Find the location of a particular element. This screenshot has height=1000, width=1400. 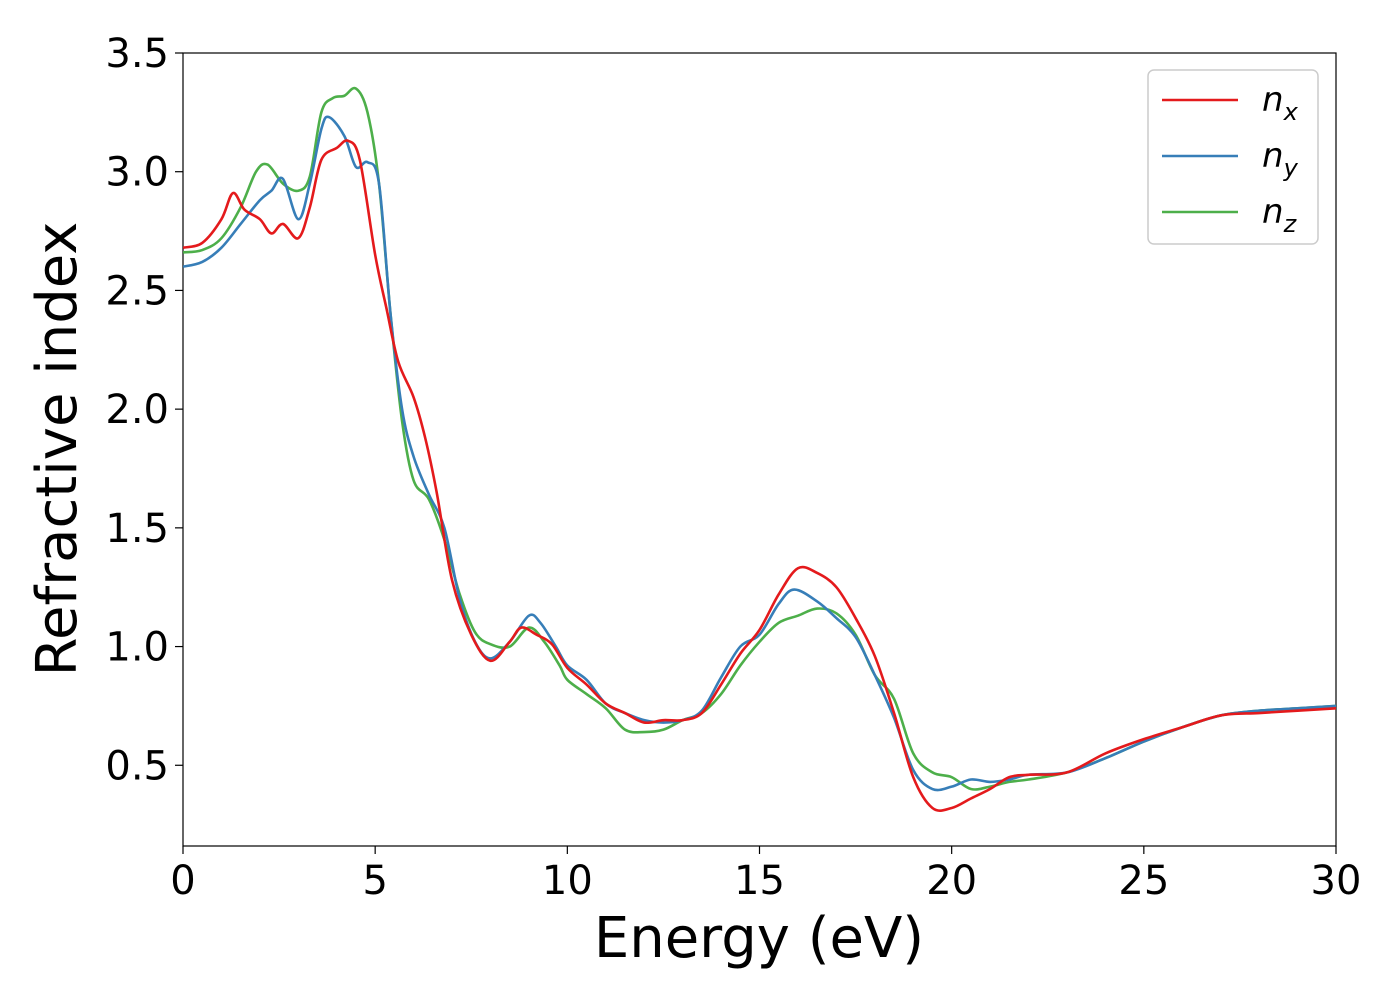

x-tick-label: 25 is located at coordinates (1143, 881).